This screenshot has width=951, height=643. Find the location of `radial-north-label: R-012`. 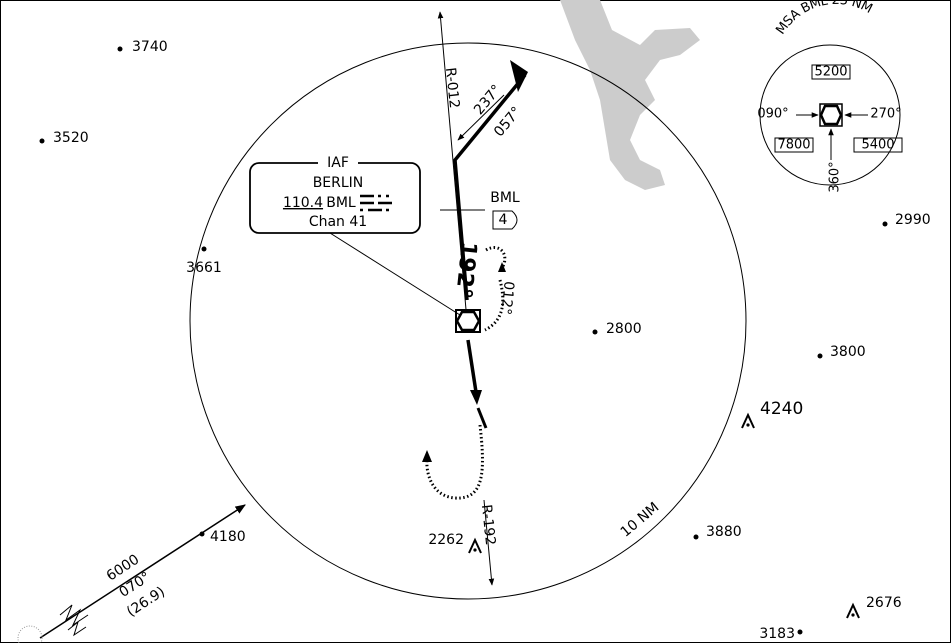

radial-north-label: R-012 is located at coordinates (452, 88).